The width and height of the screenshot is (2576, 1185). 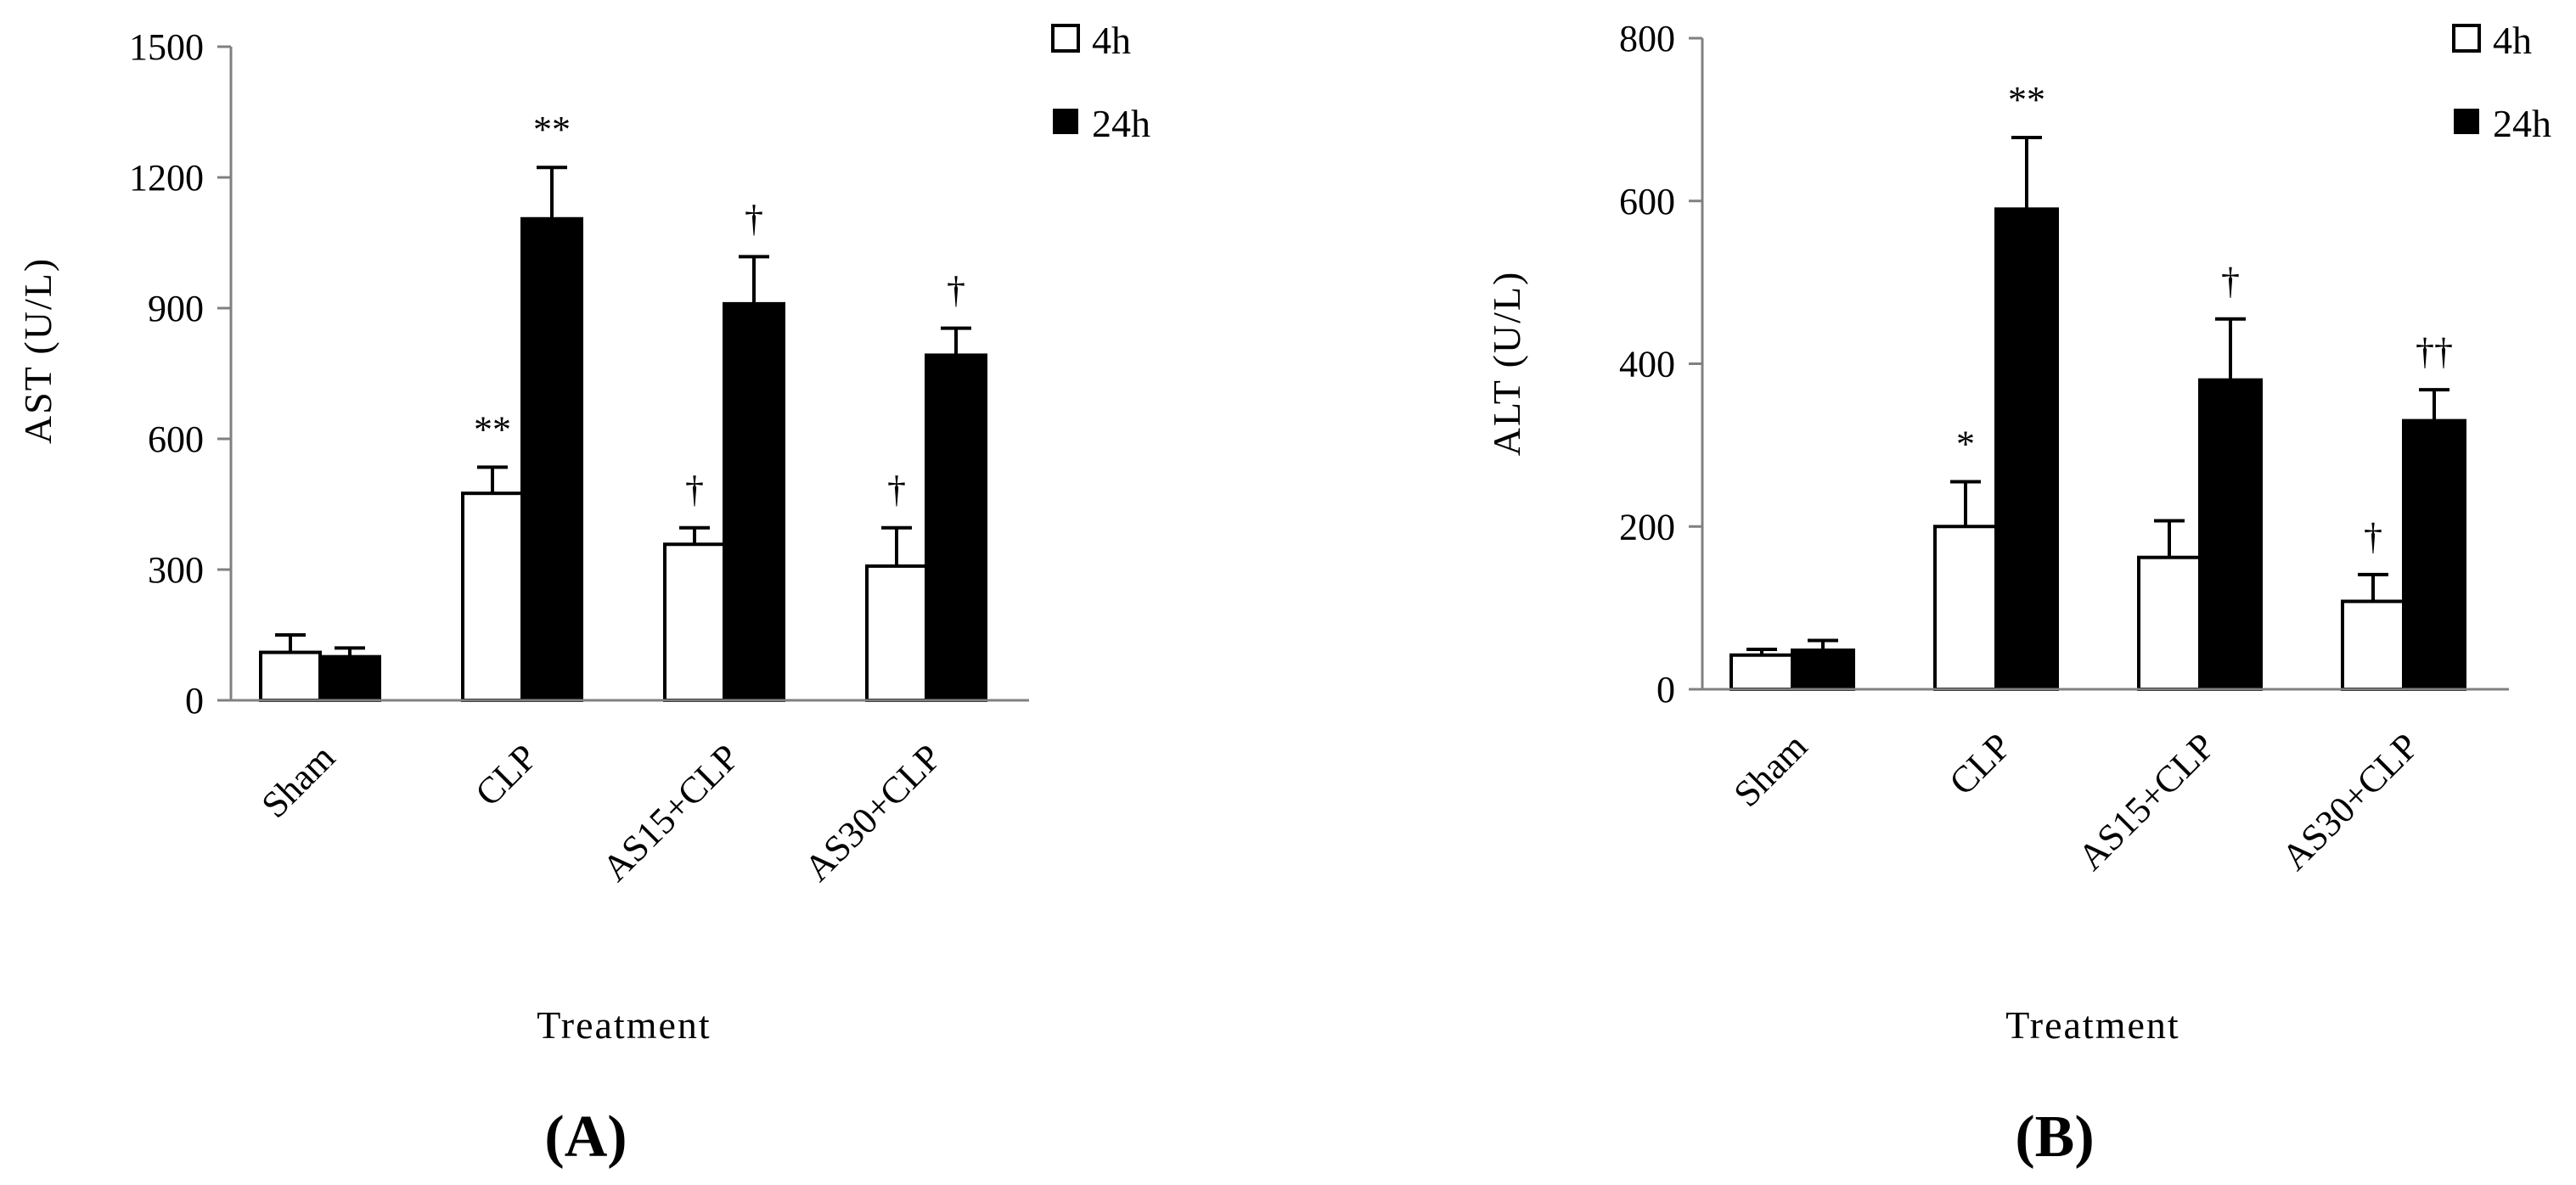 I want to click on chart-a-x-axis-title: Treatment, so click(x=624, y=1025).